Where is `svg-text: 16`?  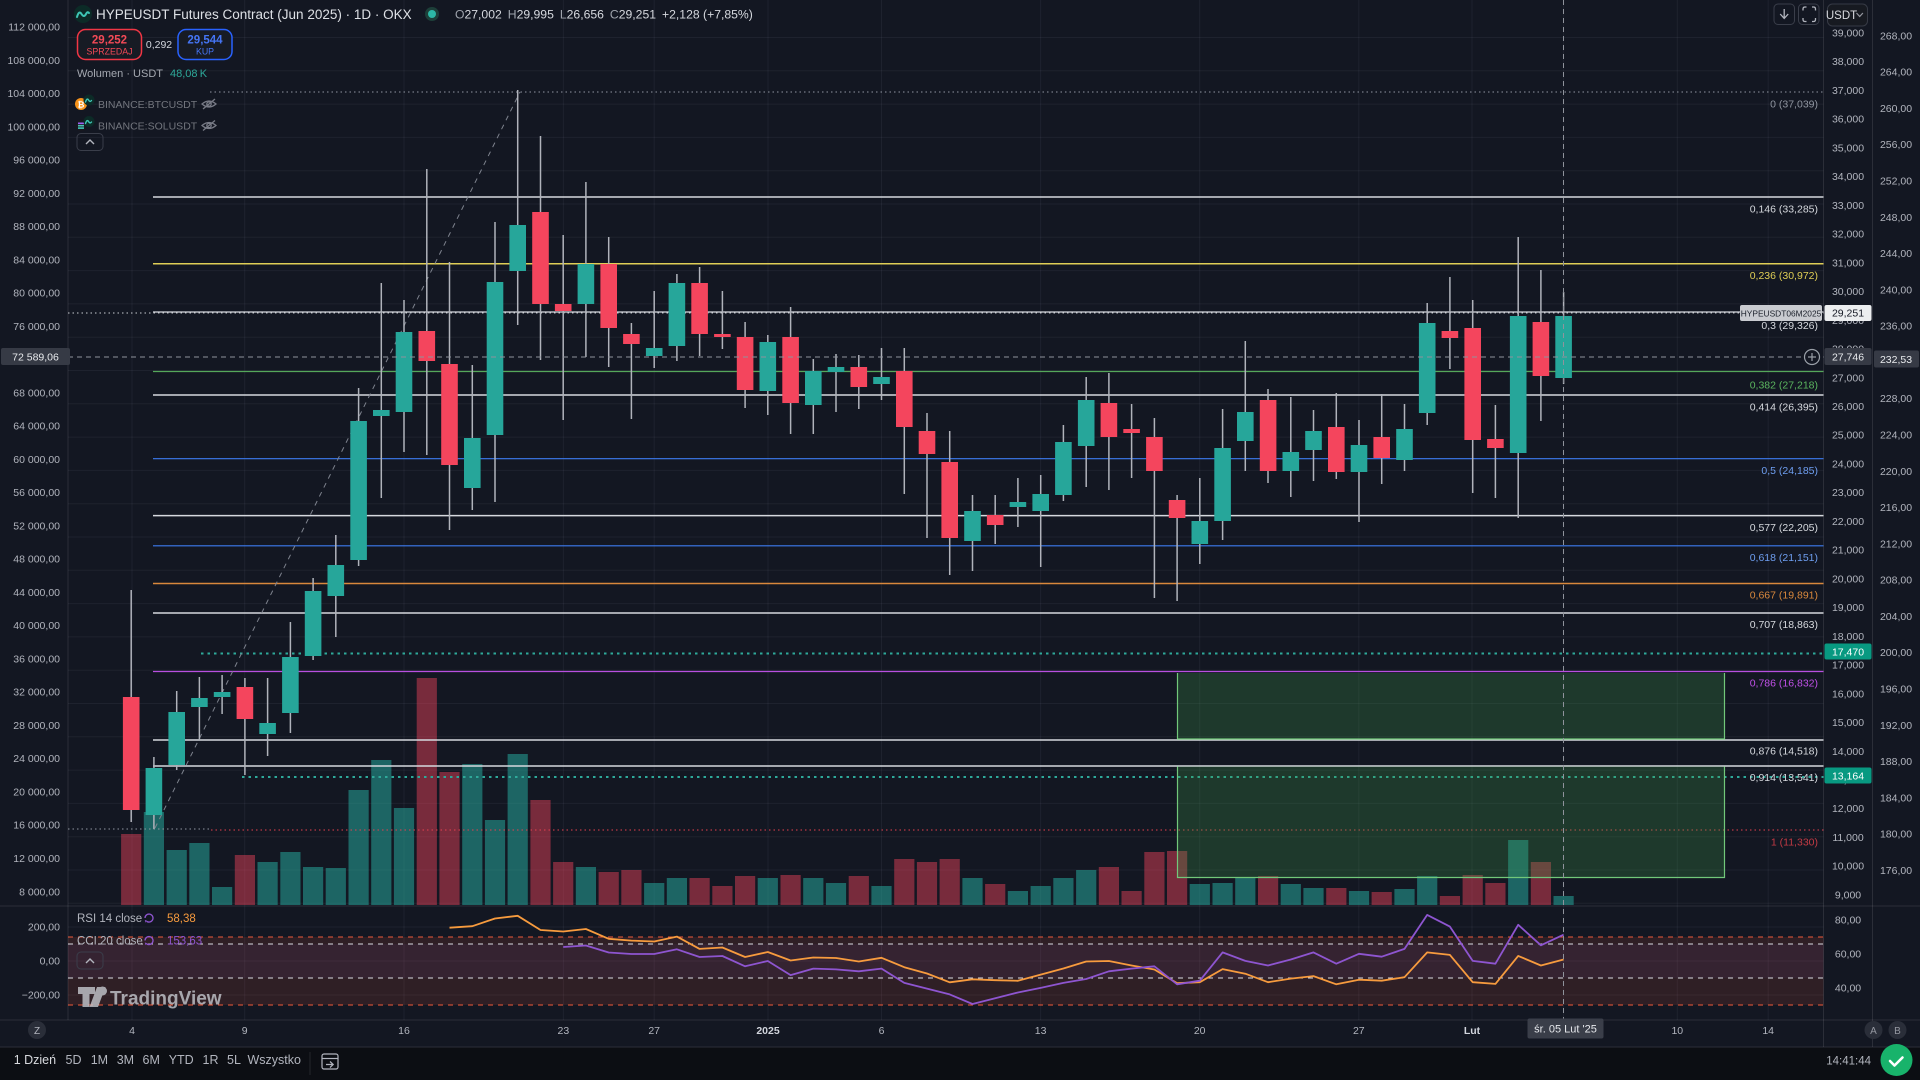
svg-text: 16 is located at coordinates (404, 1031).